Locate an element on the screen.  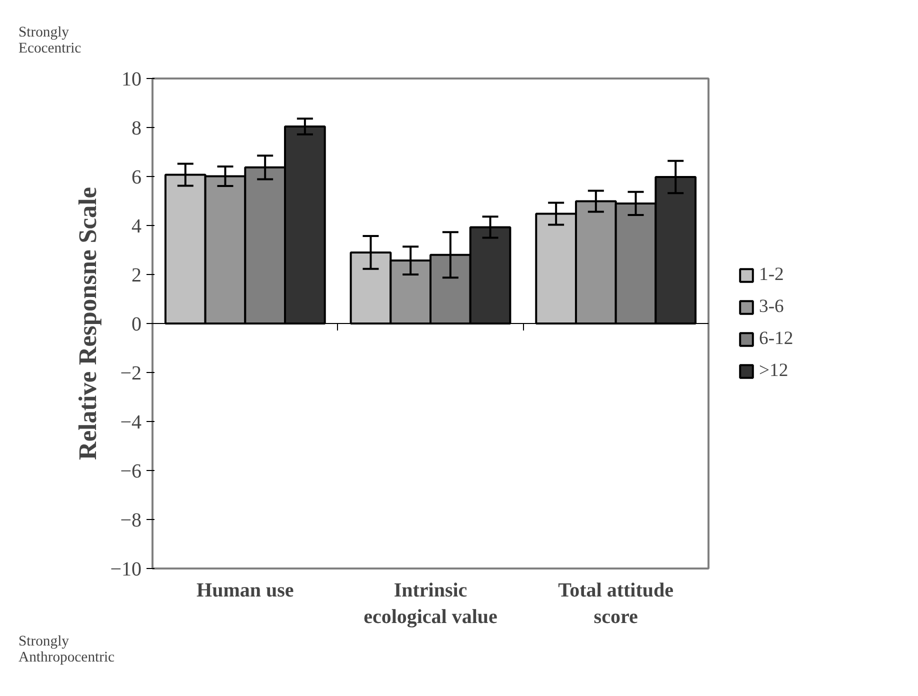
y-tick-label: −2 is located at coordinates (131, 373).